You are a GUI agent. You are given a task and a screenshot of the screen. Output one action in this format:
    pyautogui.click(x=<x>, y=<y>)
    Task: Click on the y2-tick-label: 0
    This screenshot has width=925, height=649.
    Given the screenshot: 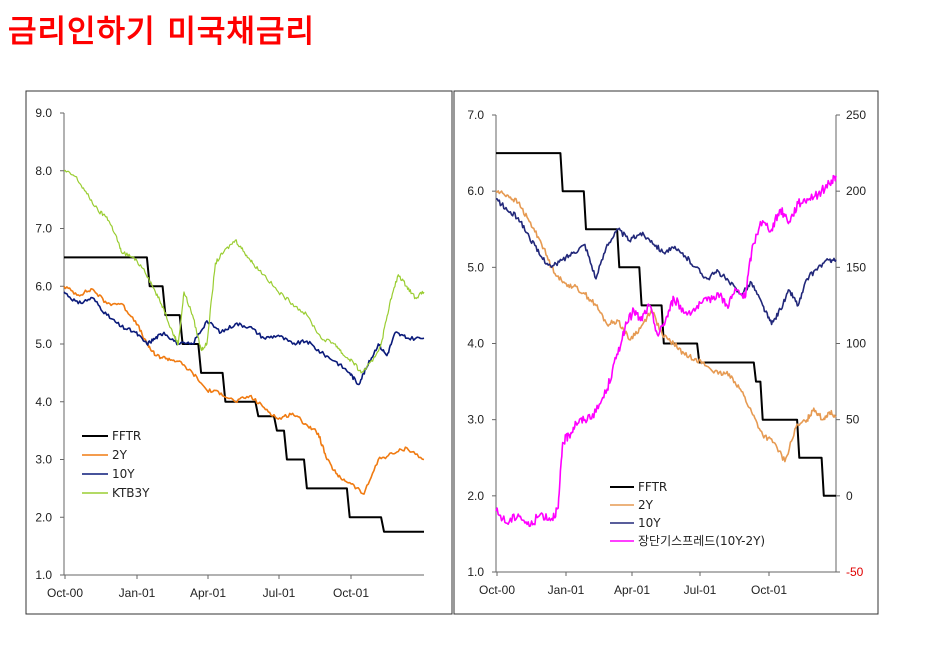 What is the action you would take?
    pyautogui.click(x=849, y=496)
    